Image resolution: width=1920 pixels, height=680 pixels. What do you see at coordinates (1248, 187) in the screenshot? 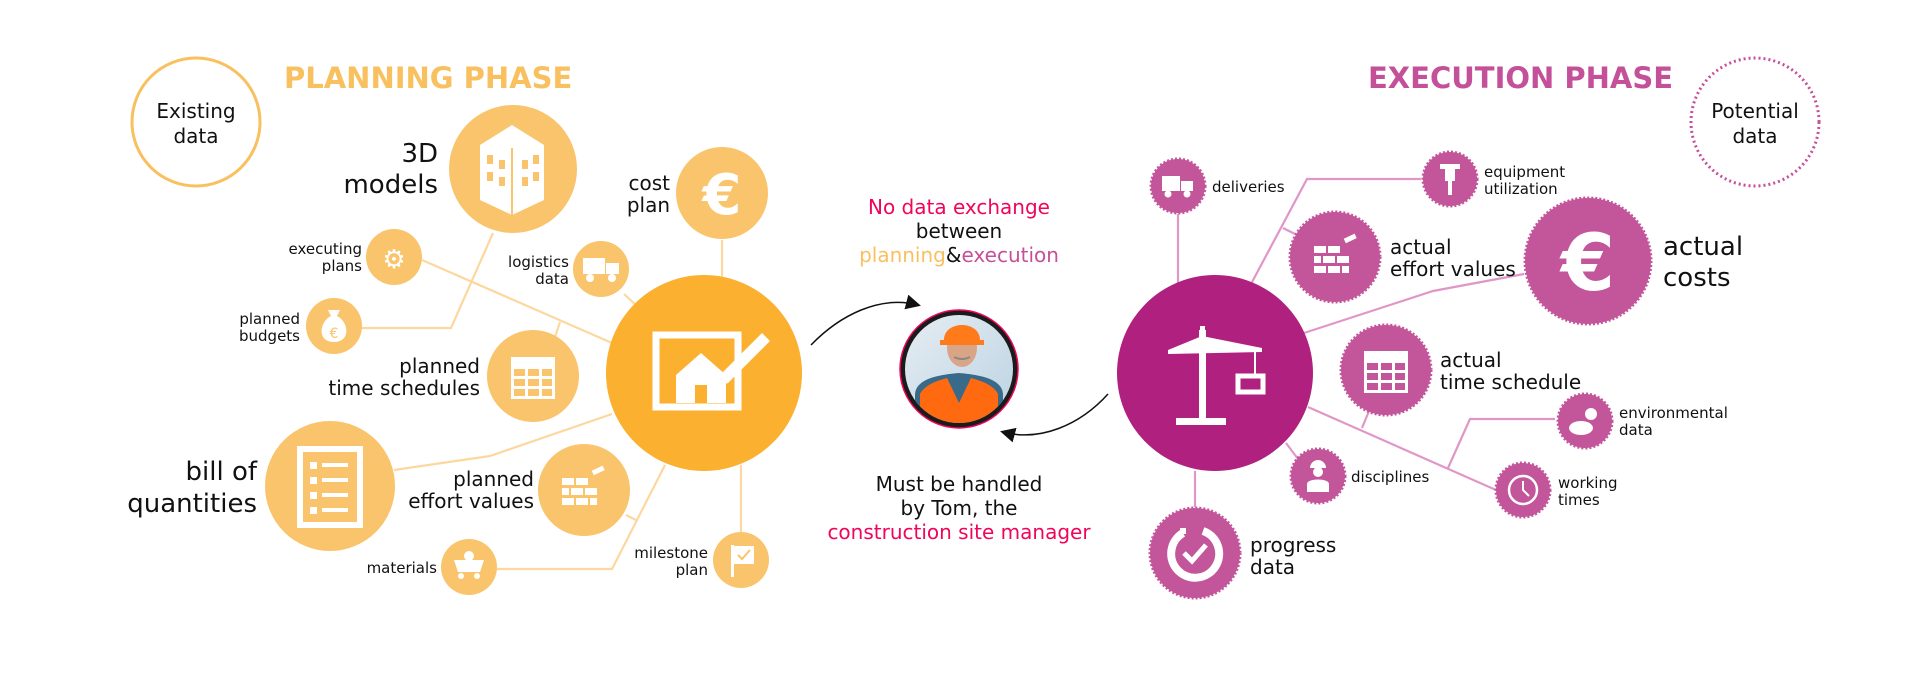
I see `node-label: deliveries` at bounding box center [1248, 187].